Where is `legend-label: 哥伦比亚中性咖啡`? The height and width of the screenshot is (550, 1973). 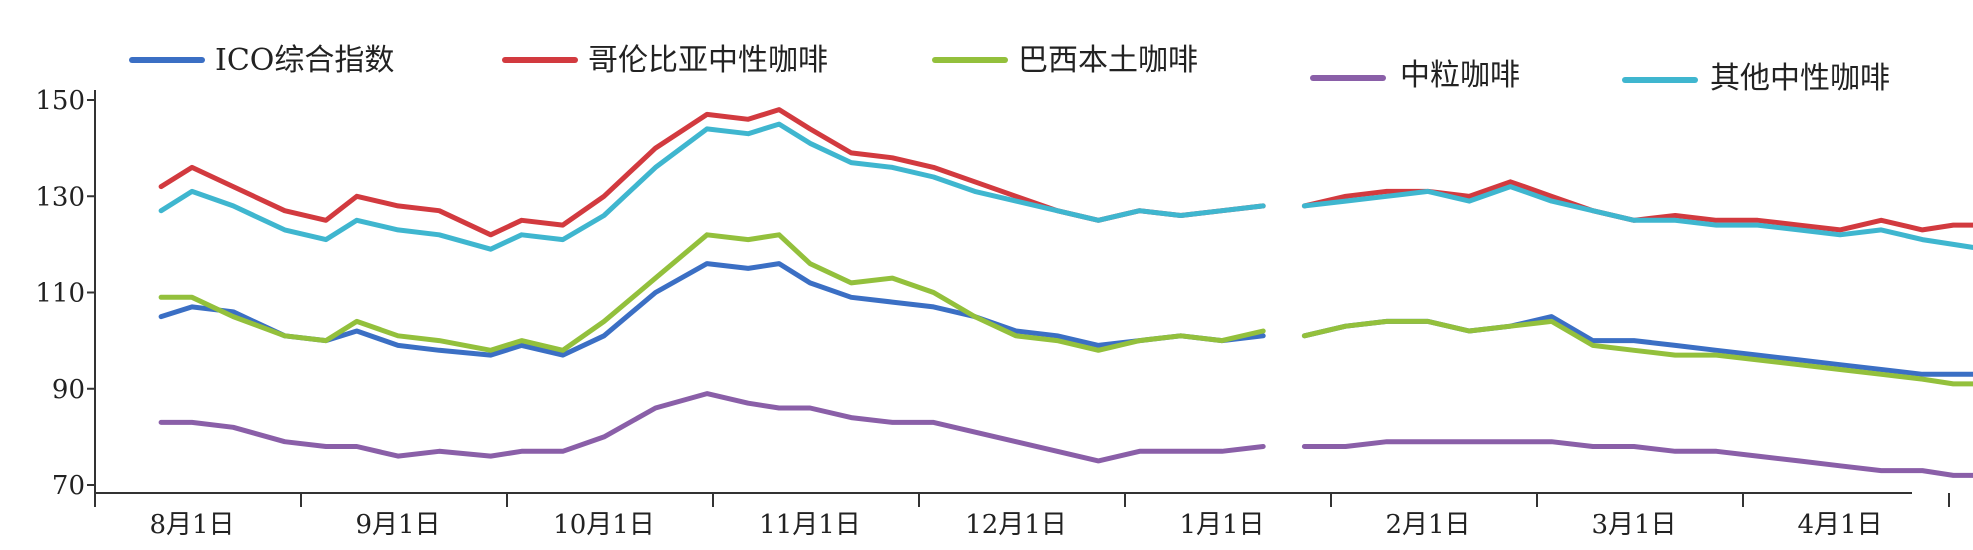
legend-label: 哥伦比亚中性咖啡 is located at coordinates (708, 60).